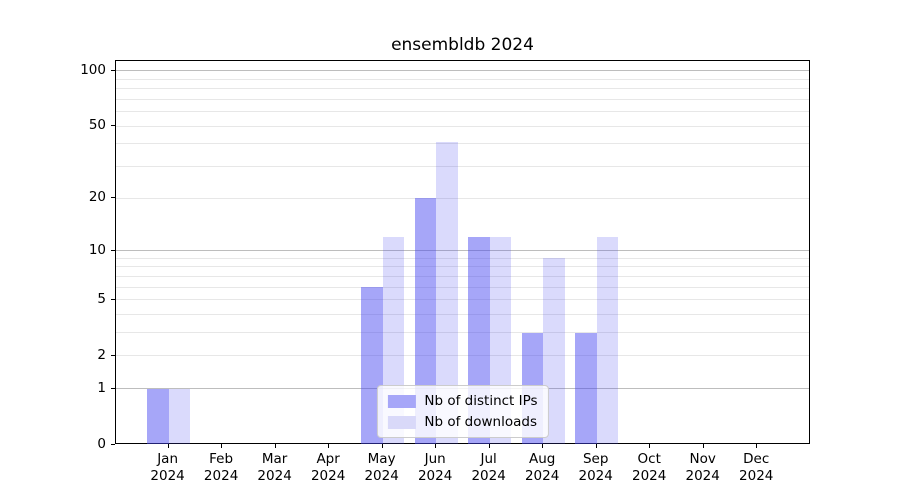  I want to click on legend: Nb of distinct IPs Nb of downloads, so click(462, 411).